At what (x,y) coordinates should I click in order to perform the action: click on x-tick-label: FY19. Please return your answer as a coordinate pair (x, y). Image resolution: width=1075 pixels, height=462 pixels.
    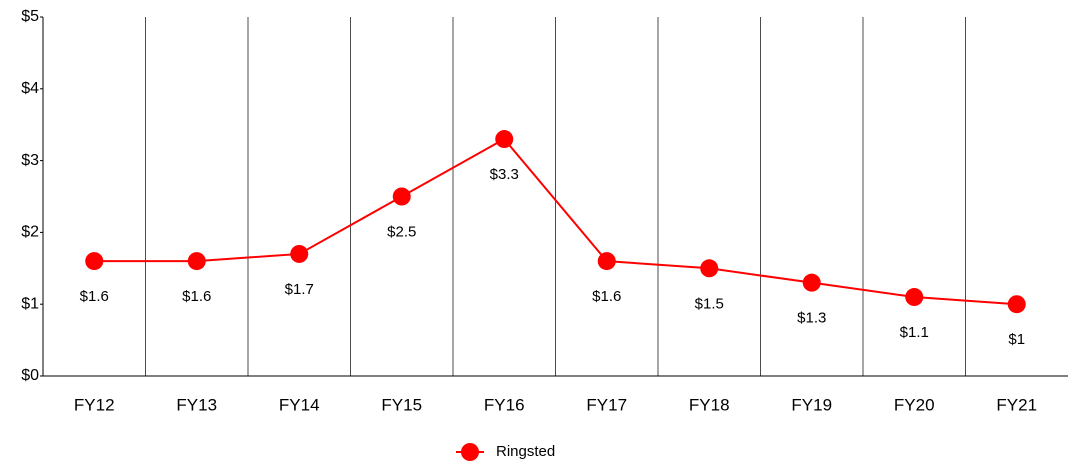
    Looking at the image, I should click on (811, 404).